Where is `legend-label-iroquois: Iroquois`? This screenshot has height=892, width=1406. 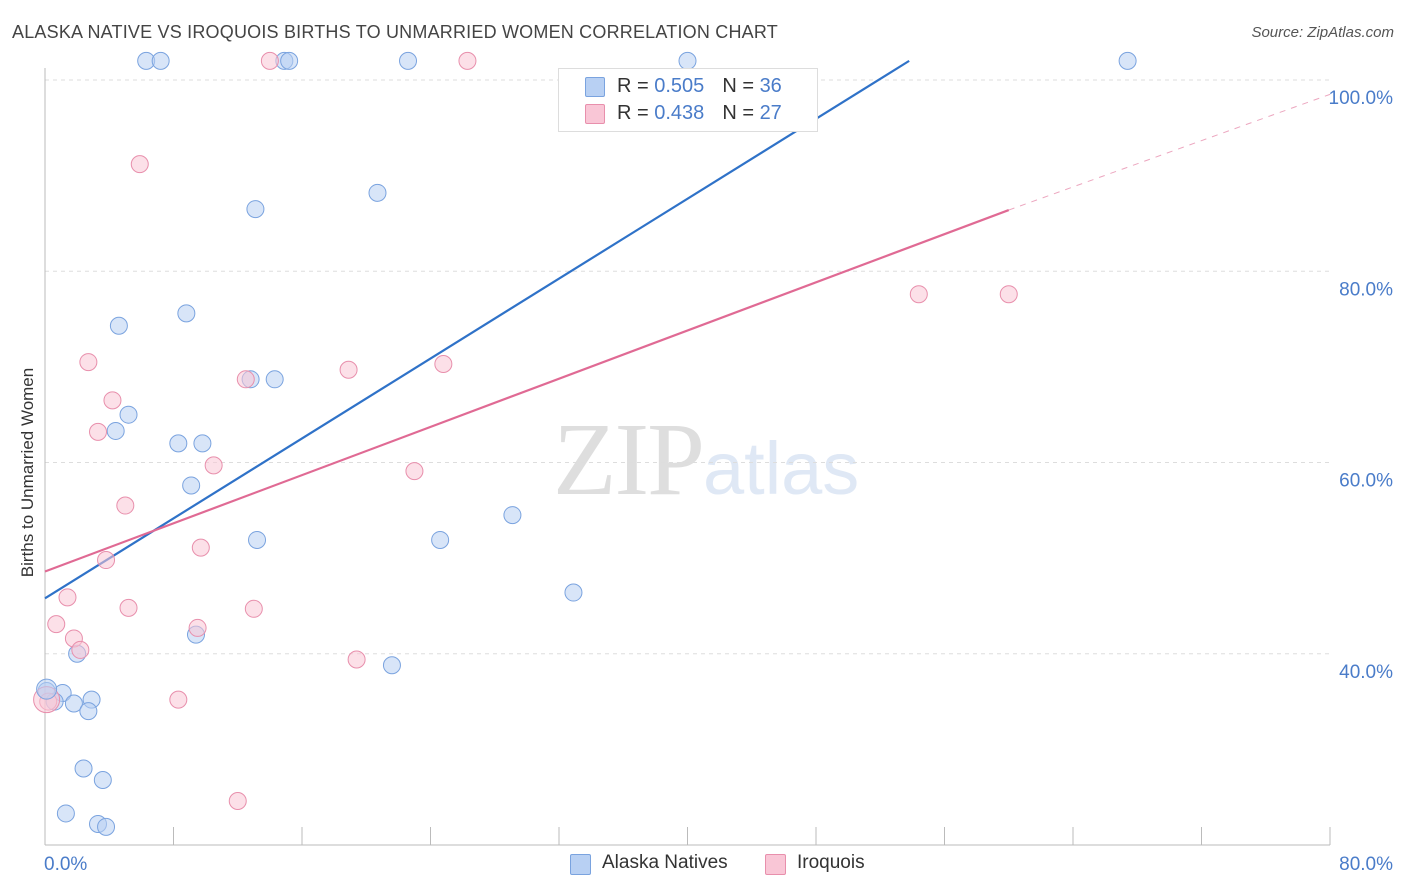
legend-label-iroquois: Iroquois is located at coordinates (831, 862).